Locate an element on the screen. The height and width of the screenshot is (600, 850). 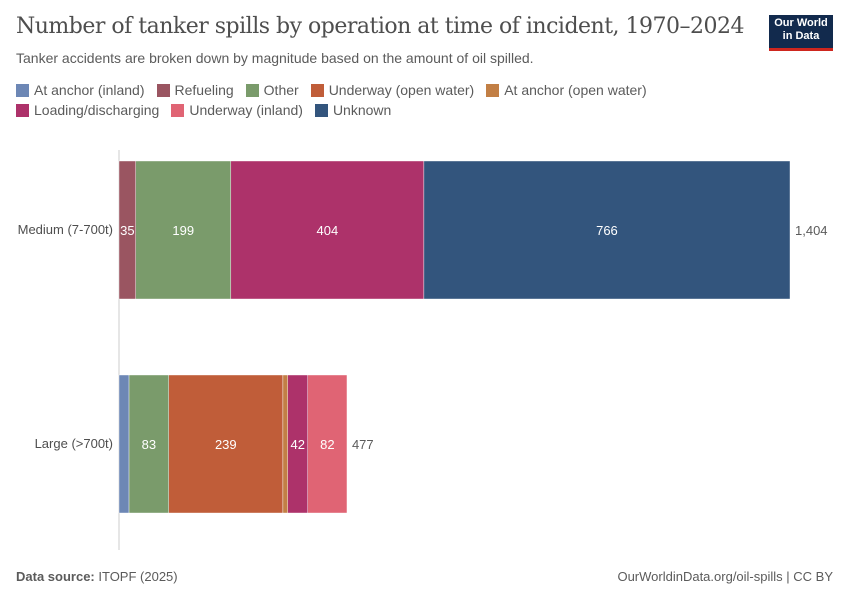
legend-label: At anchor (open water) is located at coordinates (575, 90).